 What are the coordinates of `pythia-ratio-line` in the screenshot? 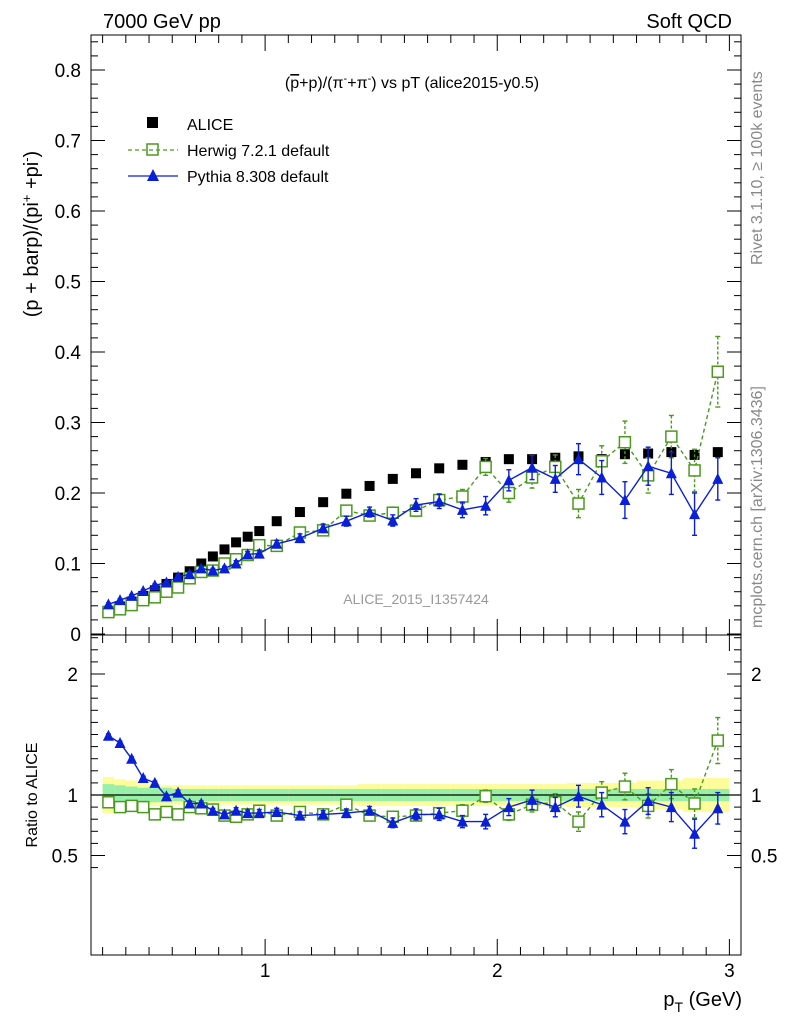 It's located at (413, 785).